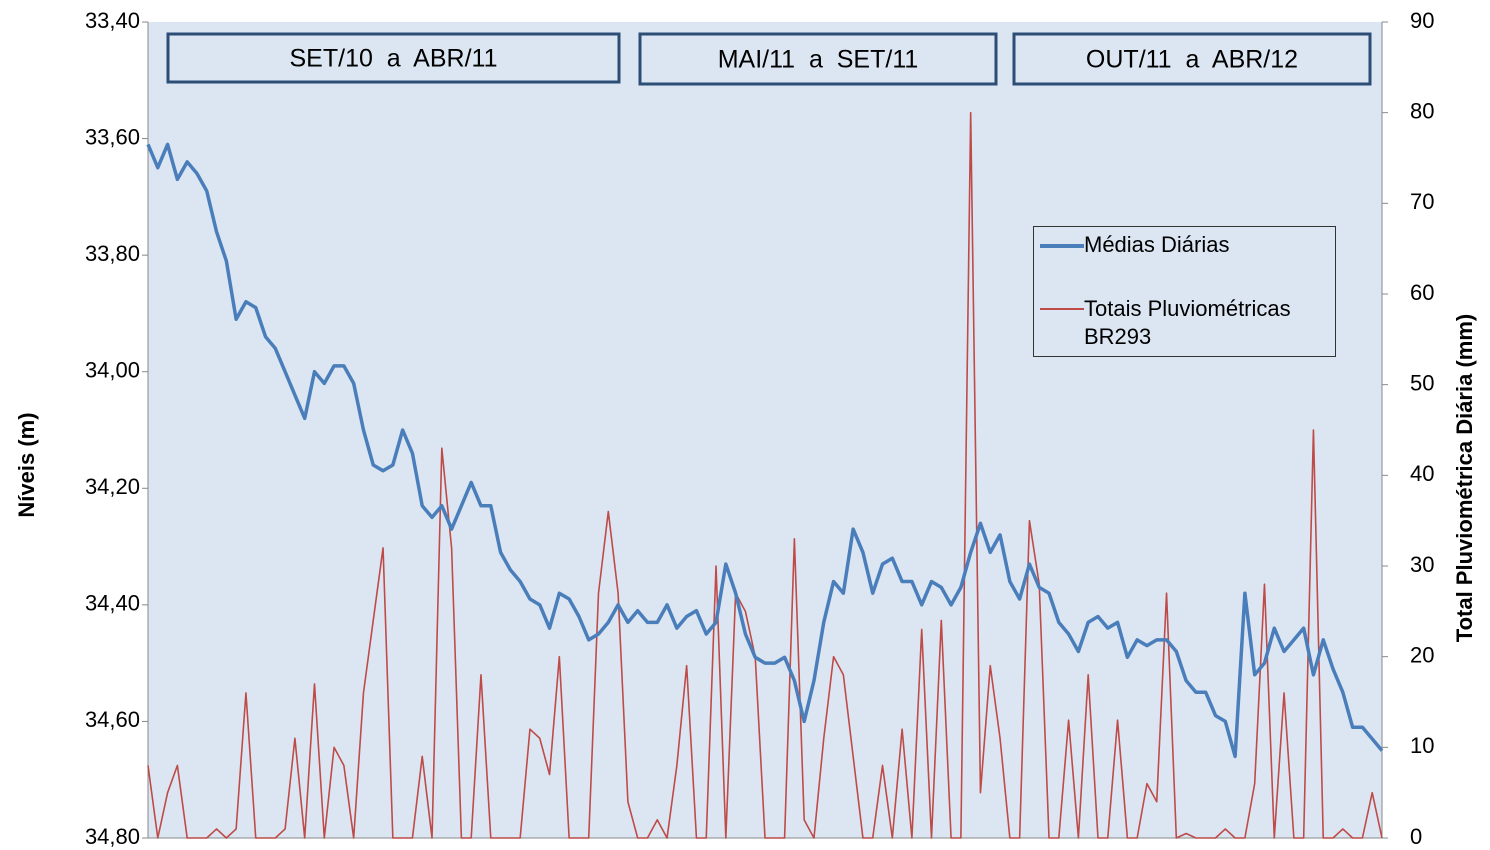 This screenshot has height=850, width=1490. What do you see at coordinates (1422, 382) in the screenshot?
I see `y2-tick-label: 50` at bounding box center [1422, 382].